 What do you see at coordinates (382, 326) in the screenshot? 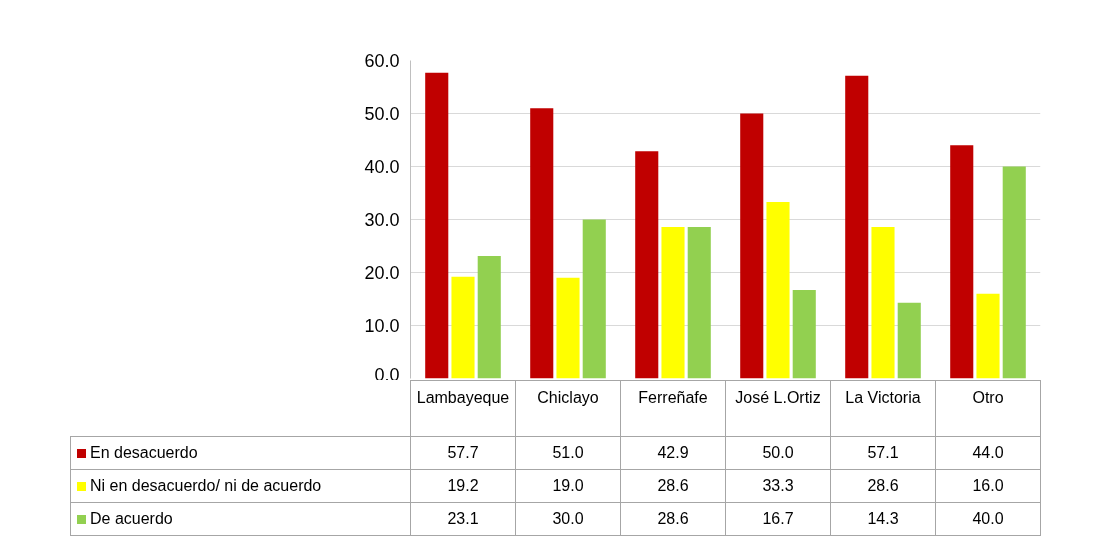
I see `y-tick-label: 10.0` at bounding box center [382, 326].